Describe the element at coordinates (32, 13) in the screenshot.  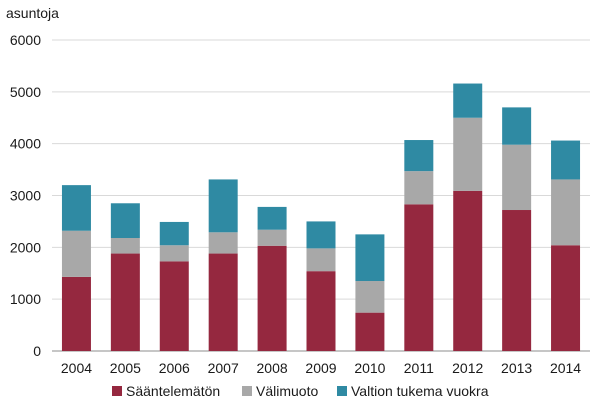
I see `y-axis-unit-label: asuntoja` at that location.